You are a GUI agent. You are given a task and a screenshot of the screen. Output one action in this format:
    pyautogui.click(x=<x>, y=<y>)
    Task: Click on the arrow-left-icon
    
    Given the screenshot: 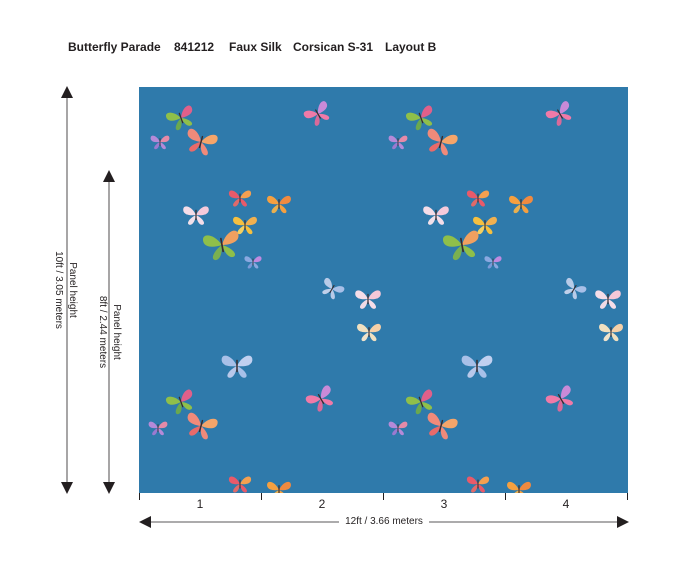 What is the action you would take?
    pyautogui.click(x=145, y=522)
    